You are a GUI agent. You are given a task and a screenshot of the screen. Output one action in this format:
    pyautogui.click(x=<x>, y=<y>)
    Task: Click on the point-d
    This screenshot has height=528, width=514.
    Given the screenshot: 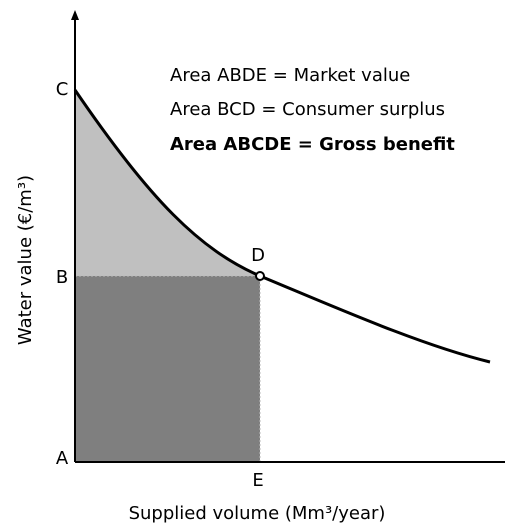 What is the action you would take?
    pyautogui.click(x=260, y=276)
    